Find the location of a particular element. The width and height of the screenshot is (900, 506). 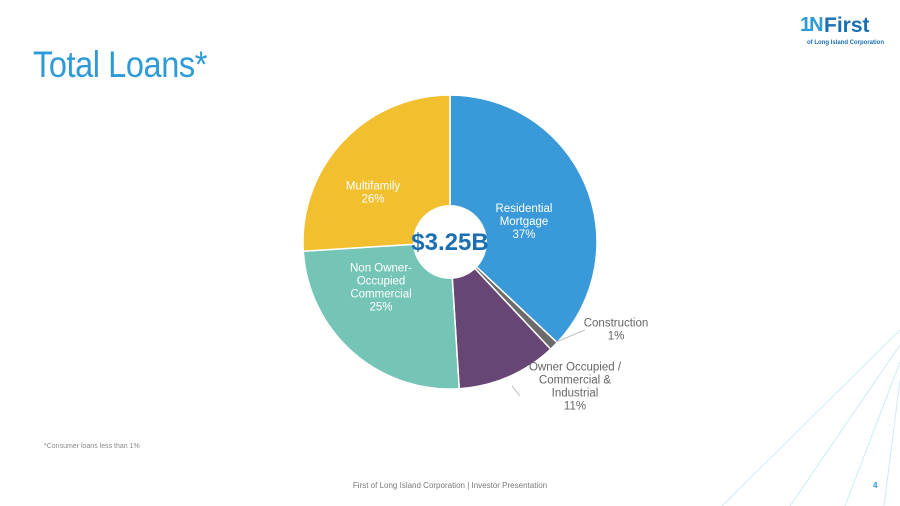

pie-slice-residential-mortgage is located at coordinates (523, 219).